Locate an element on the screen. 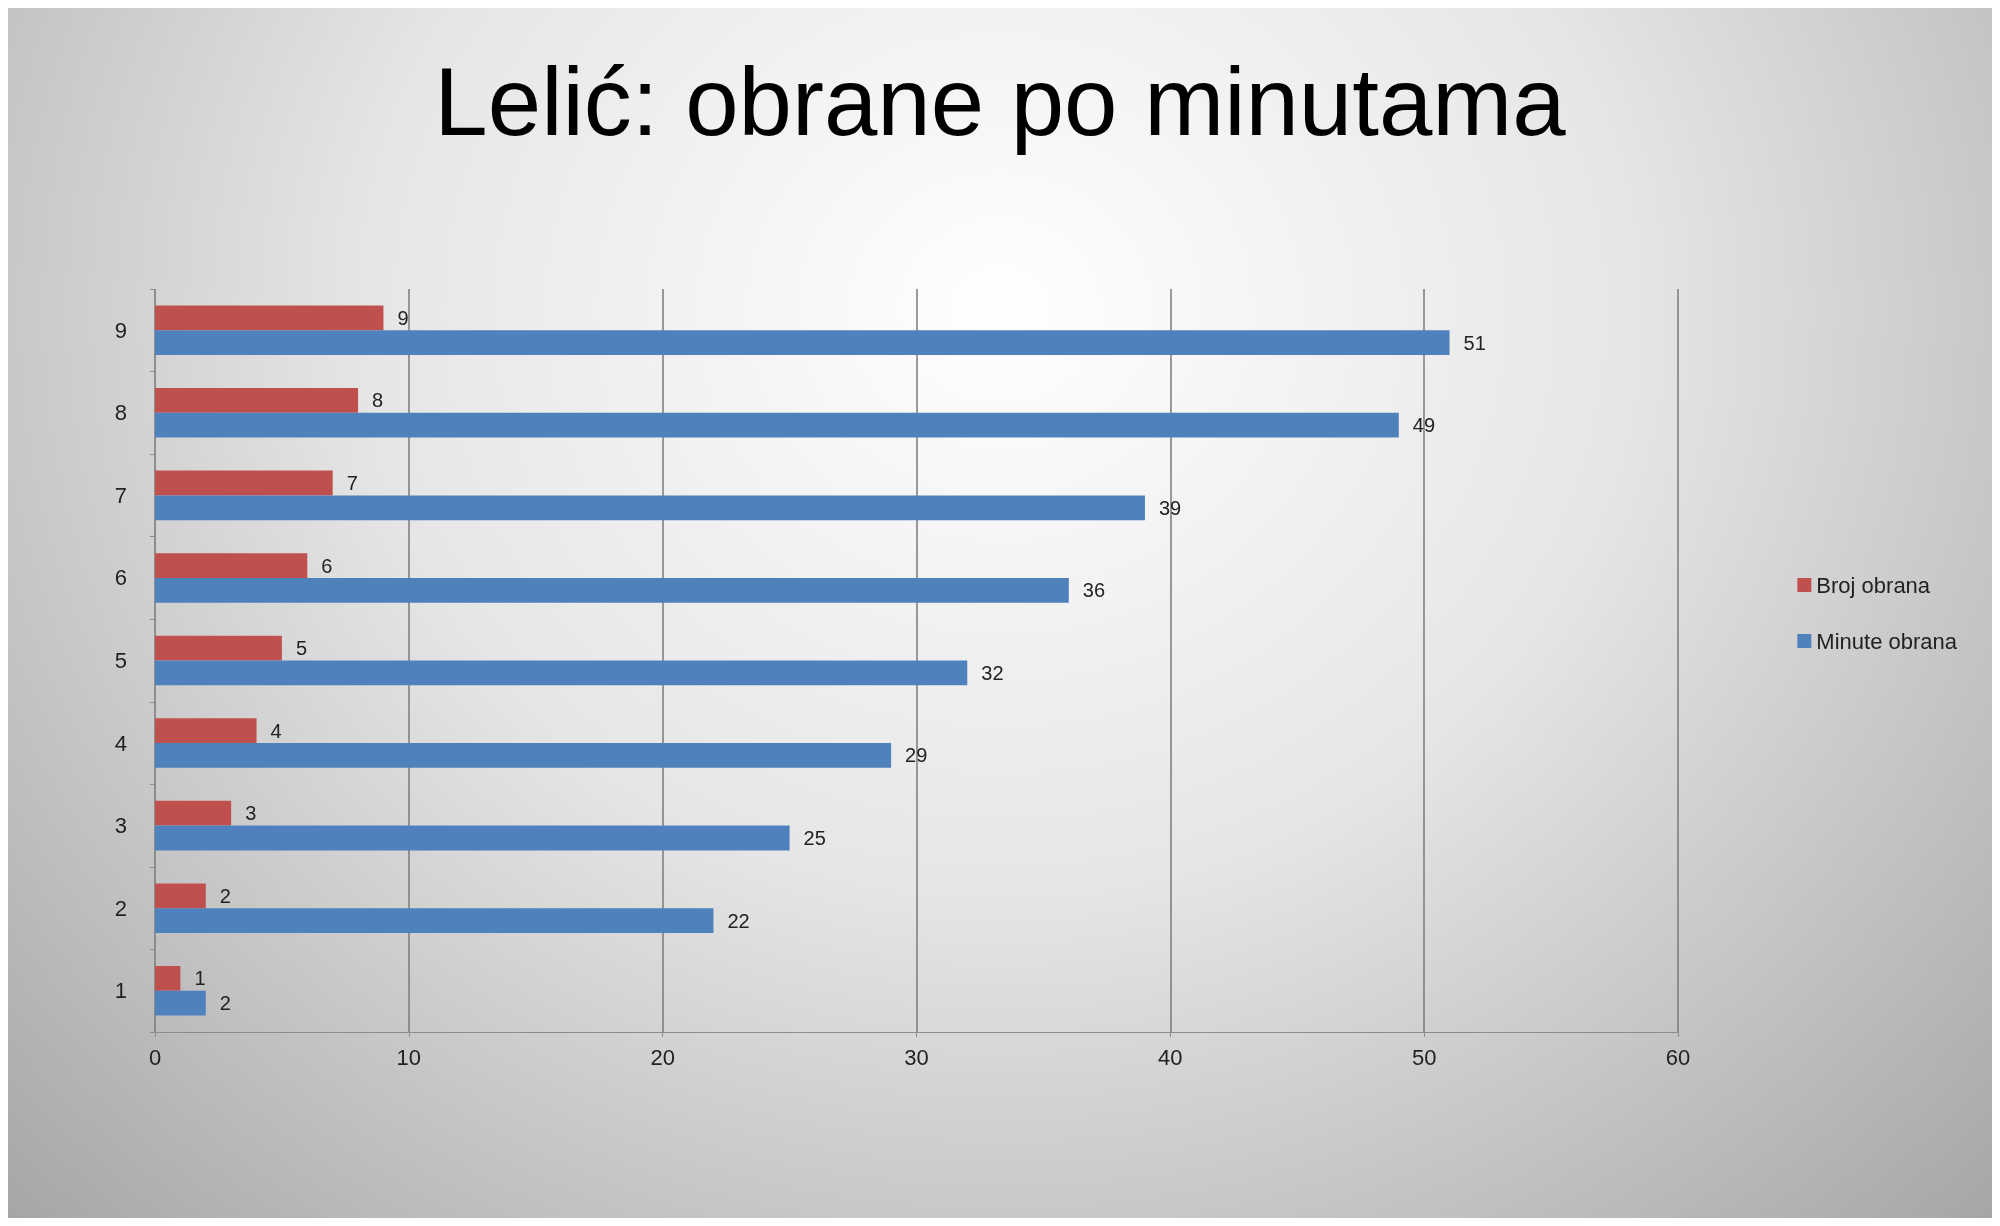  data-label: 6 is located at coordinates (327, 565).